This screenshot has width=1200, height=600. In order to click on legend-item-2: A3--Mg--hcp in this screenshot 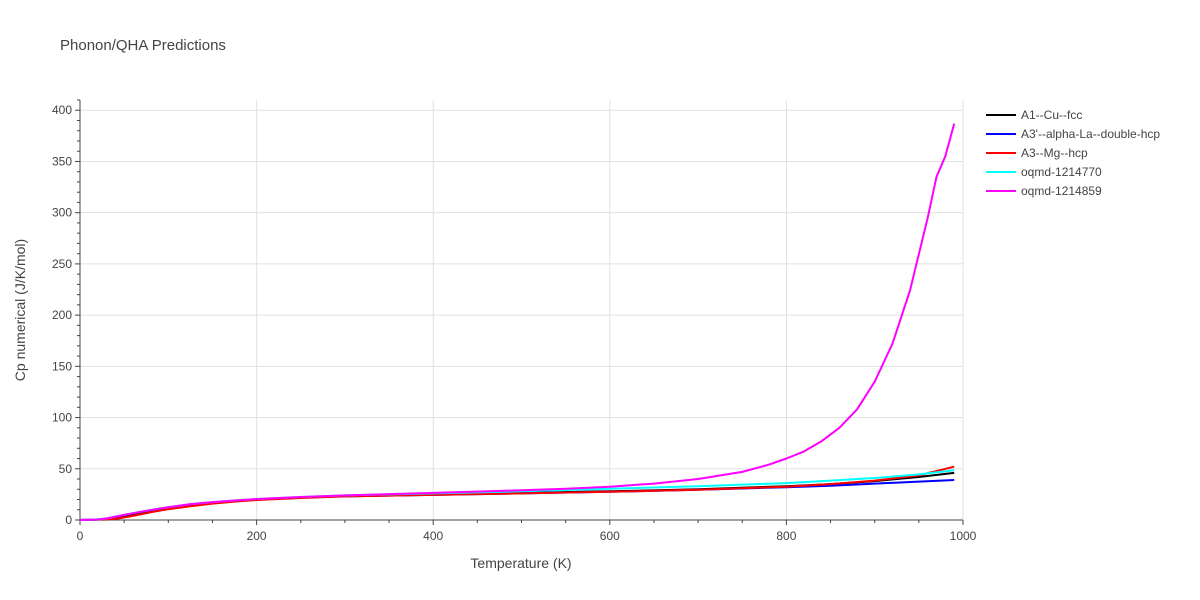, I will do `click(1037, 153)`.